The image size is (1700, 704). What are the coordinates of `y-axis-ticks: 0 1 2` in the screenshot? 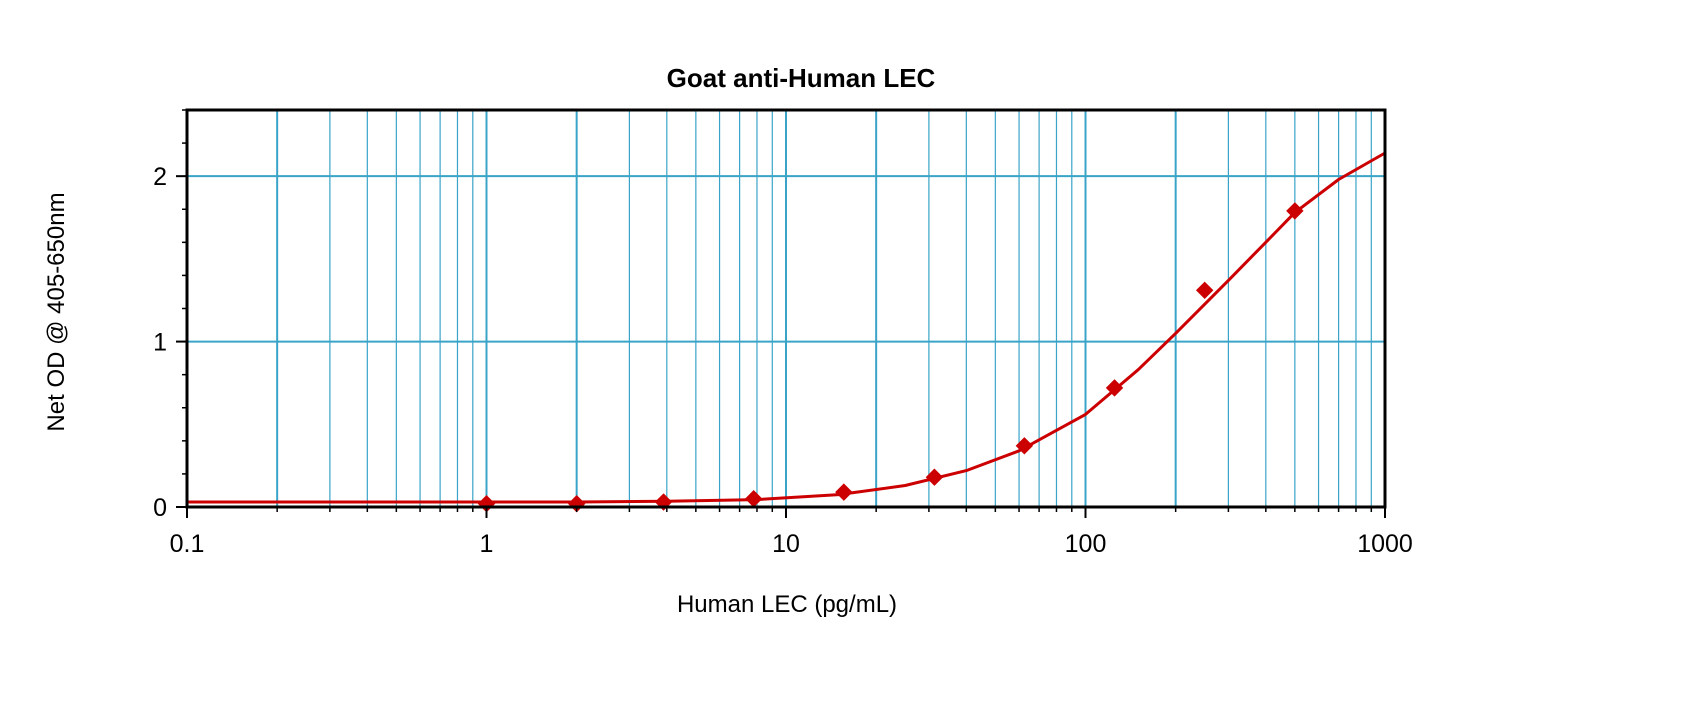 It's located at (170, 342).